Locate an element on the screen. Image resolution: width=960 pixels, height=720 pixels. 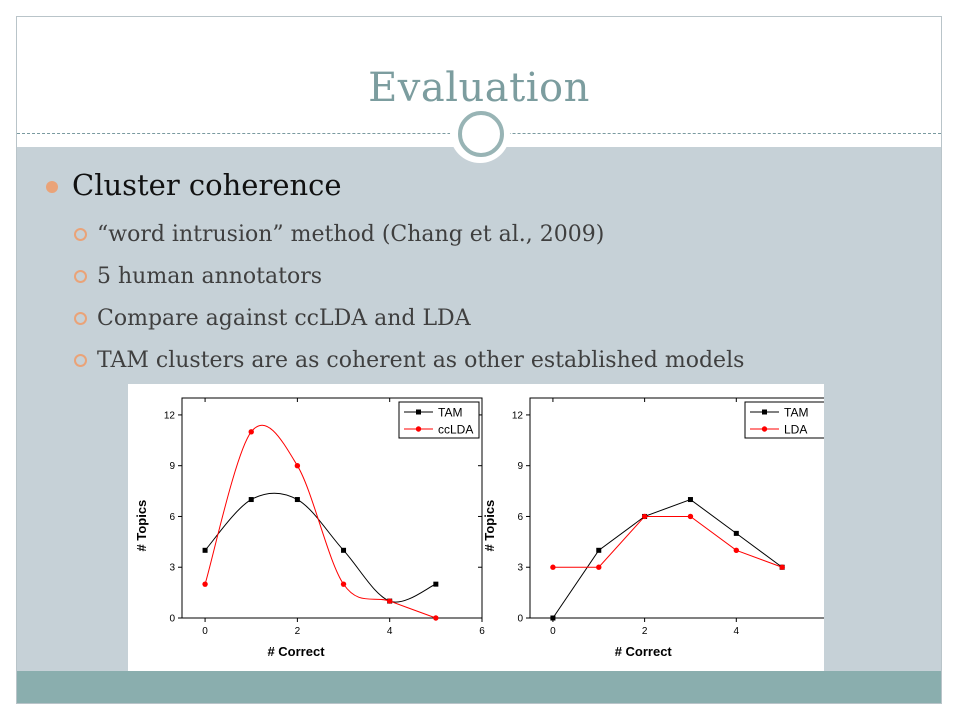
plot-frame is located at coordinates (332, 508).